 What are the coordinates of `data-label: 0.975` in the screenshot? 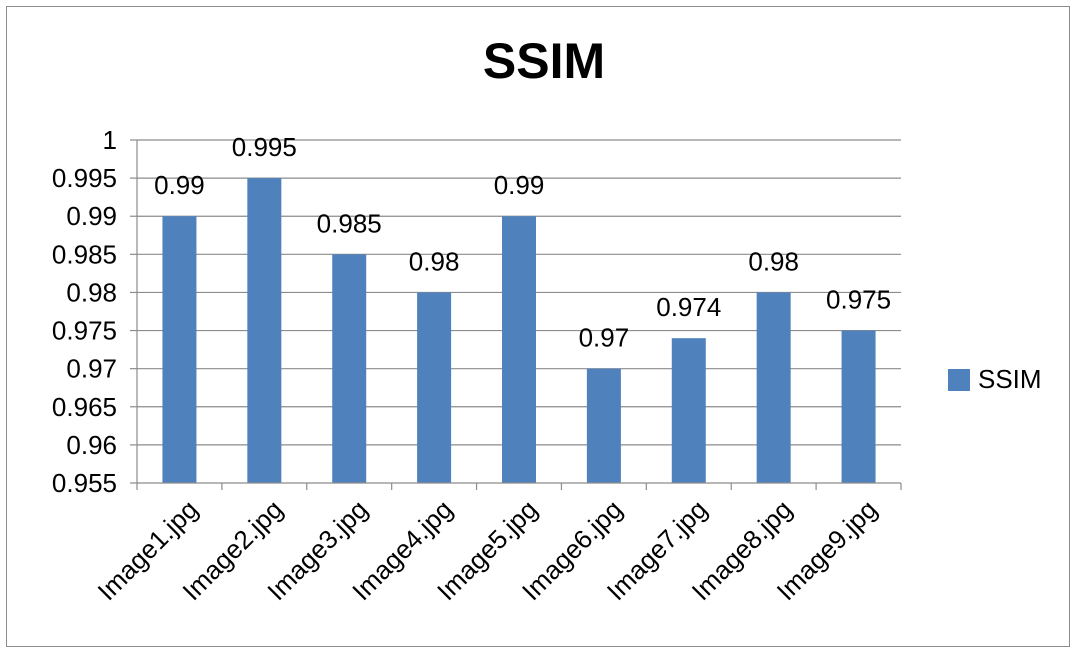 It's located at (858, 300).